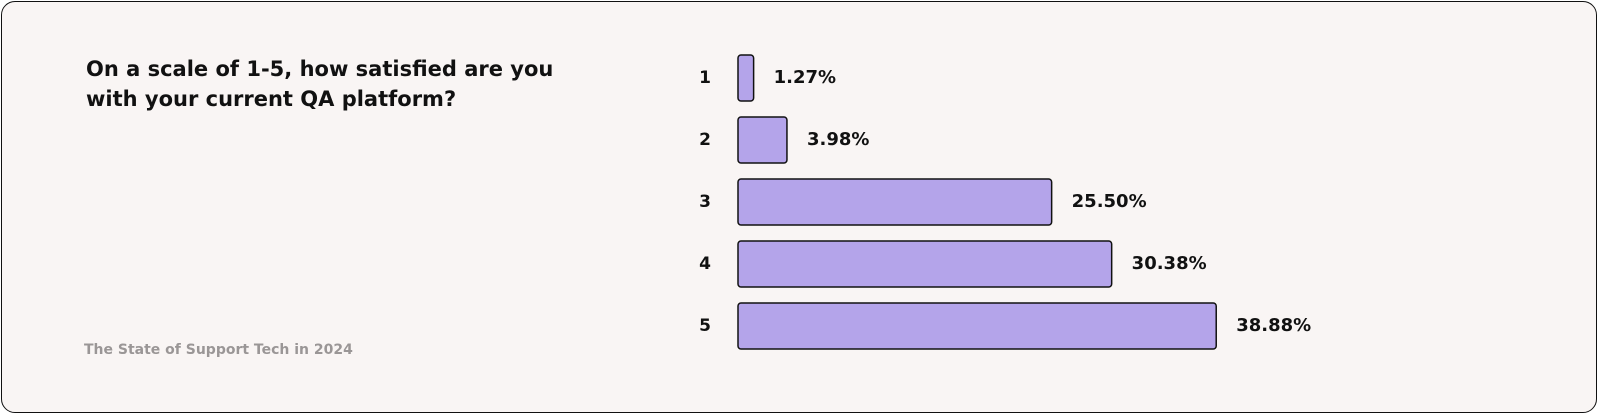  I want to click on category-label: 3, so click(705, 202).